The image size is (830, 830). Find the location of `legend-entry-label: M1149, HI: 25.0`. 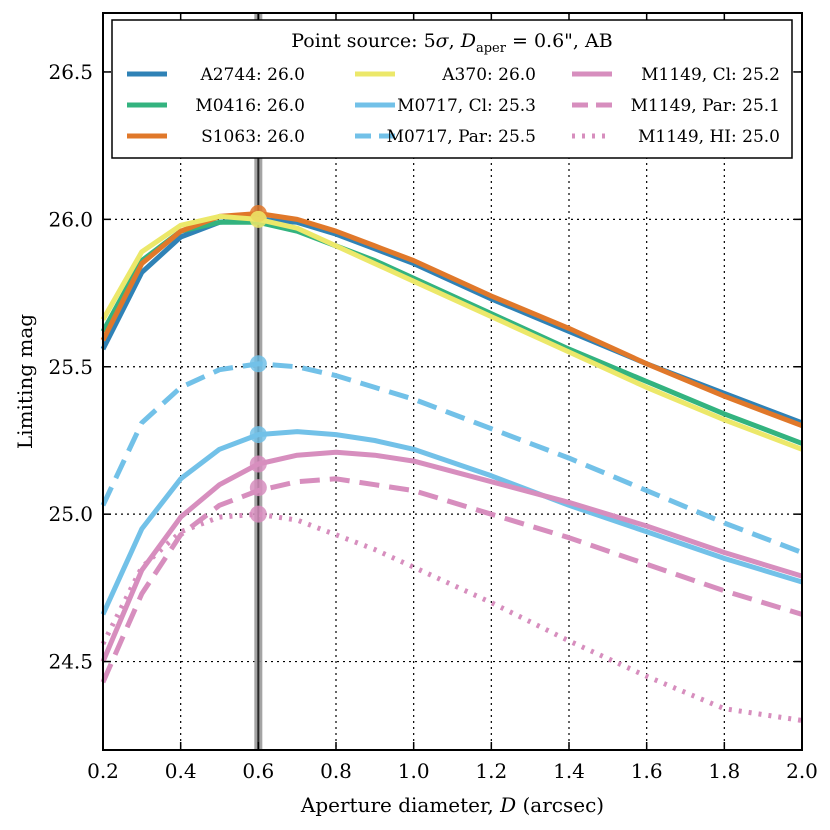

legend-entry-label: M1149, HI: 25.0 is located at coordinates (709, 137).